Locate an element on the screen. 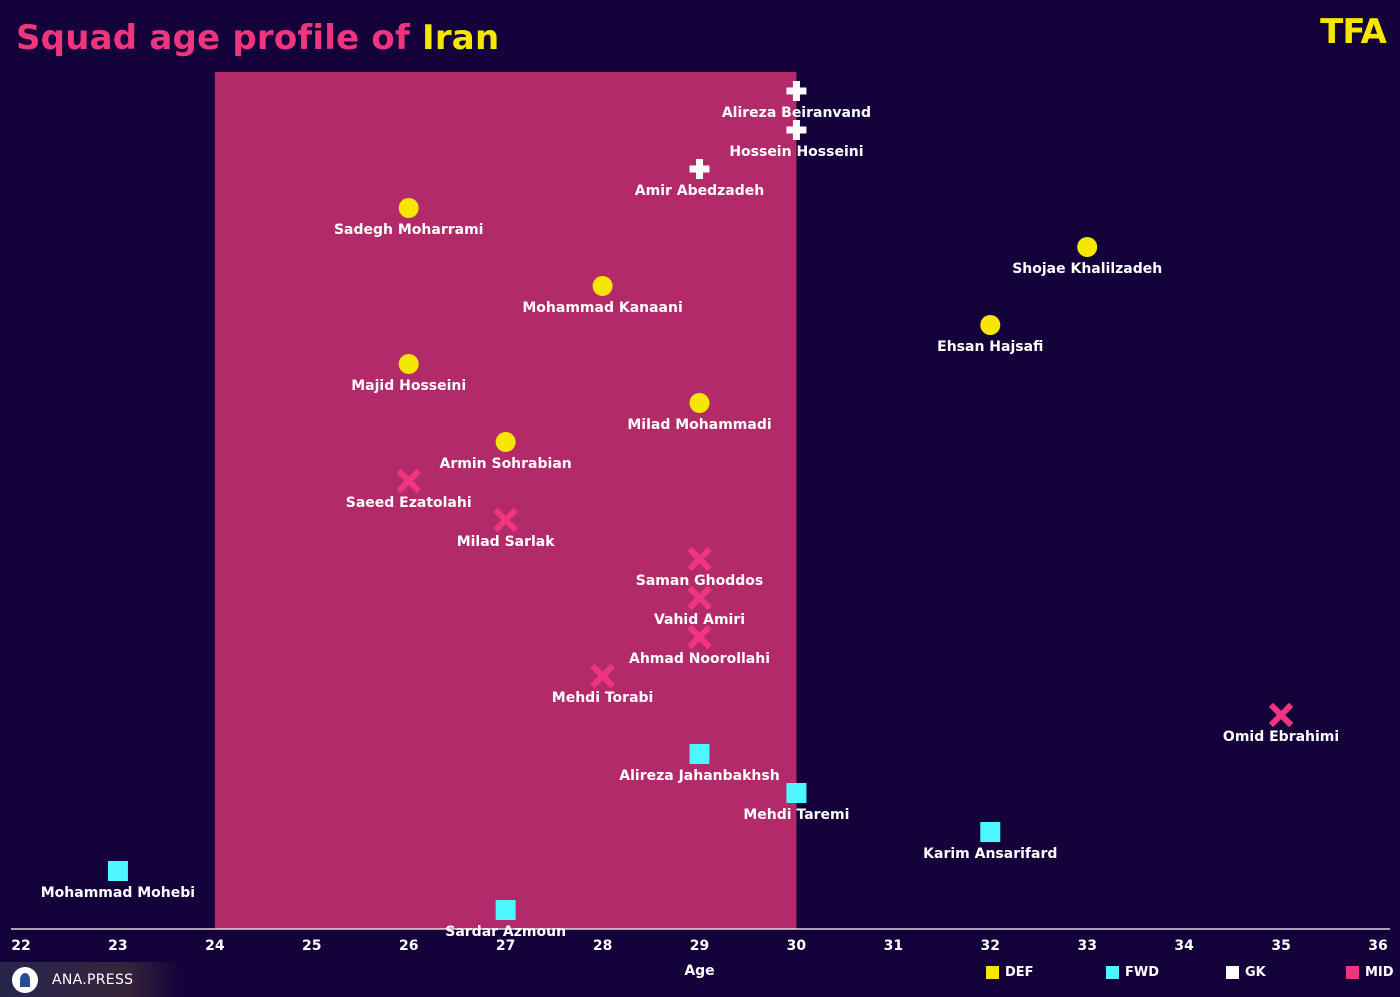 This screenshot has width=1400, height=997. player-point: Alireza Beiranvand is located at coordinates (796, 101).